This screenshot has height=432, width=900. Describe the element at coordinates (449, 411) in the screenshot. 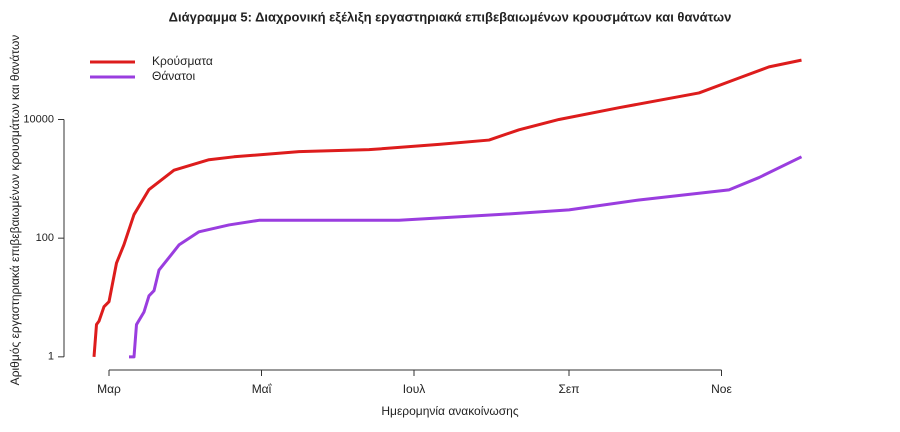

I see `x-axis-label: Ημερομηνία ανακοίνωσης` at that location.